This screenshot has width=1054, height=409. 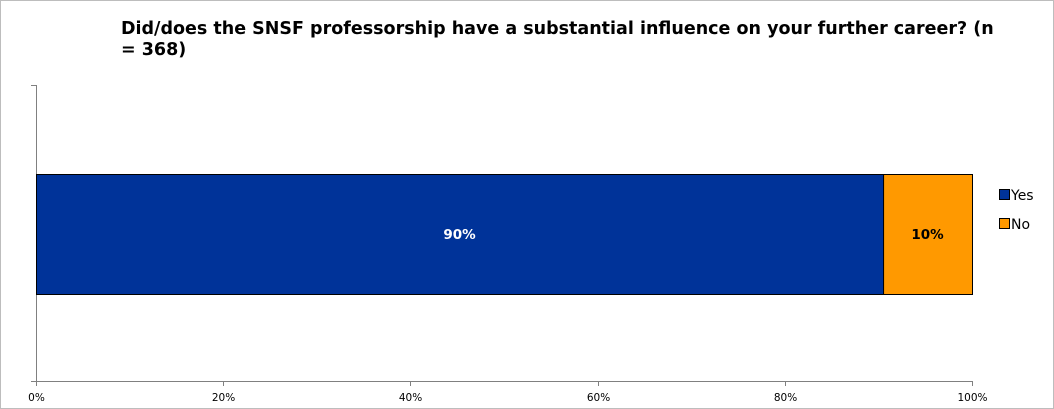 What do you see at coordinates (1004, 223) in the screenshot?
I see `legend-swatch-no` at bounding box center [1004, 223].